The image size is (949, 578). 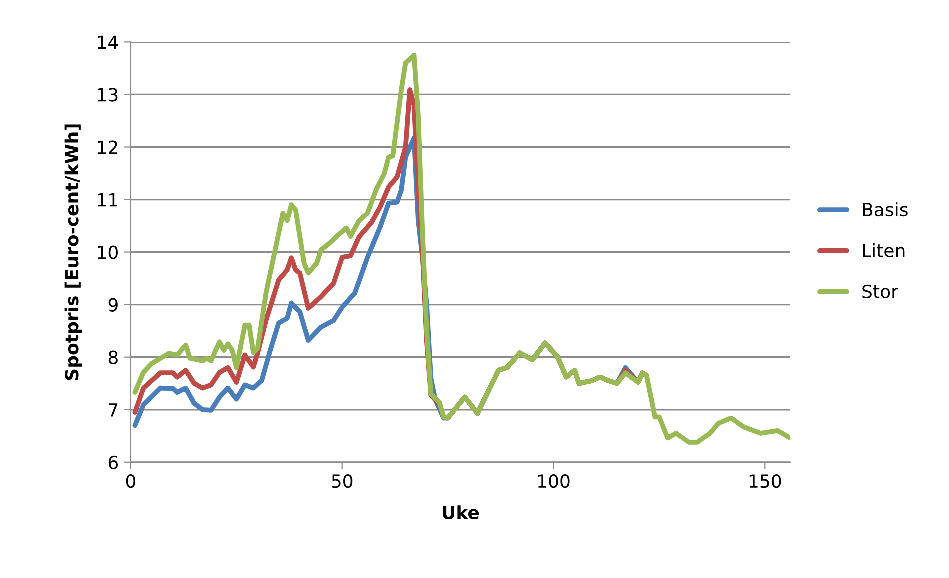 What do you see at coordinates (884, 251) in the screenshot?
I see `legend-label: Liten` at bounding box center [884, 251].